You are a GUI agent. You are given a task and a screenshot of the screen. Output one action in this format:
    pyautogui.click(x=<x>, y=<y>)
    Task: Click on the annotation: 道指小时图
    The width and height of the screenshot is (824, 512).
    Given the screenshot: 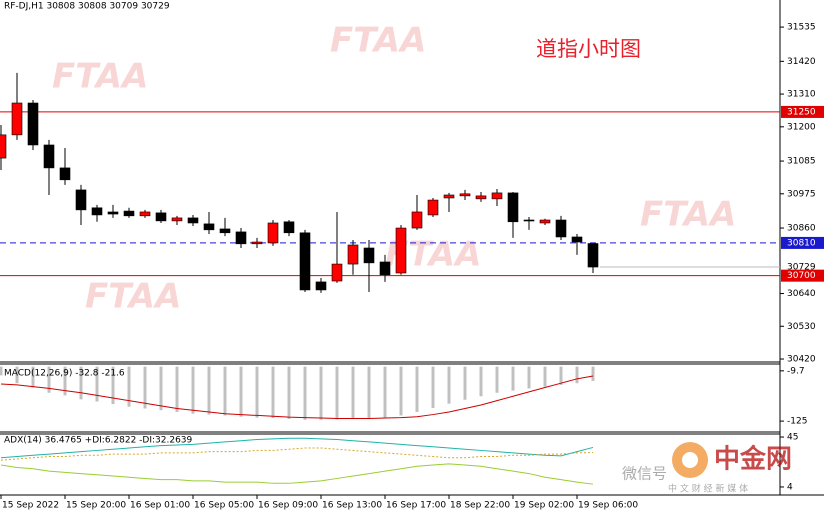 What is the action you would take?
    pyautogui.click(x=588, y=49)
    